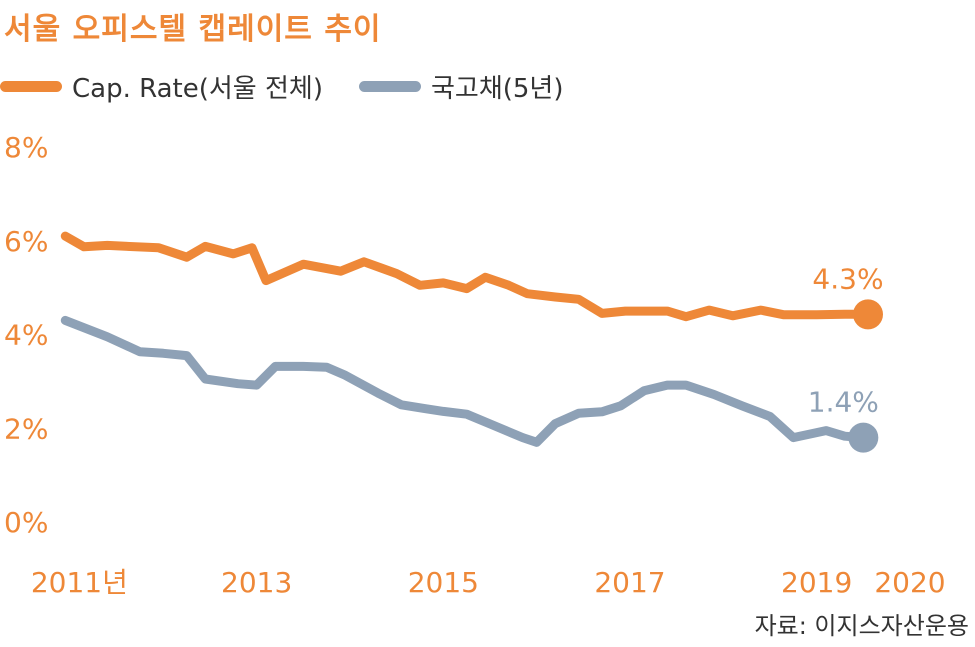 Image resolution: width=975 pixels, height=647 pixels. Describe the element at coordinates (31, 86) in the screenshot. I see `legend-swatch-cap-rate` at that location.